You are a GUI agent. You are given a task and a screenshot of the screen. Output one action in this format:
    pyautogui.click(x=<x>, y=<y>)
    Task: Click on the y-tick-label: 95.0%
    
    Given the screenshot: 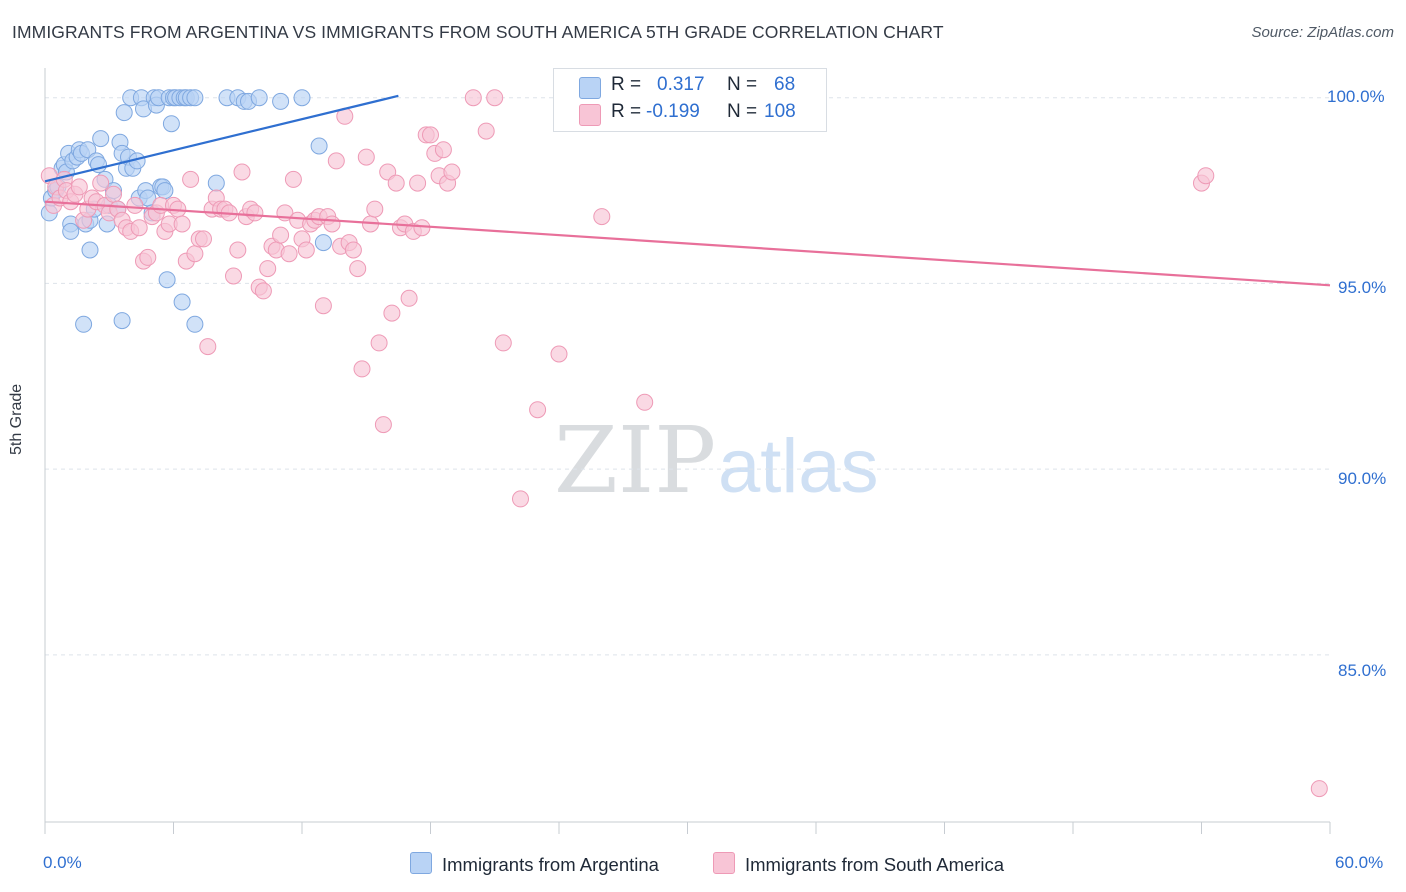 What is the action you would take?
    pyautogui.click(x=1362, y=287)
    